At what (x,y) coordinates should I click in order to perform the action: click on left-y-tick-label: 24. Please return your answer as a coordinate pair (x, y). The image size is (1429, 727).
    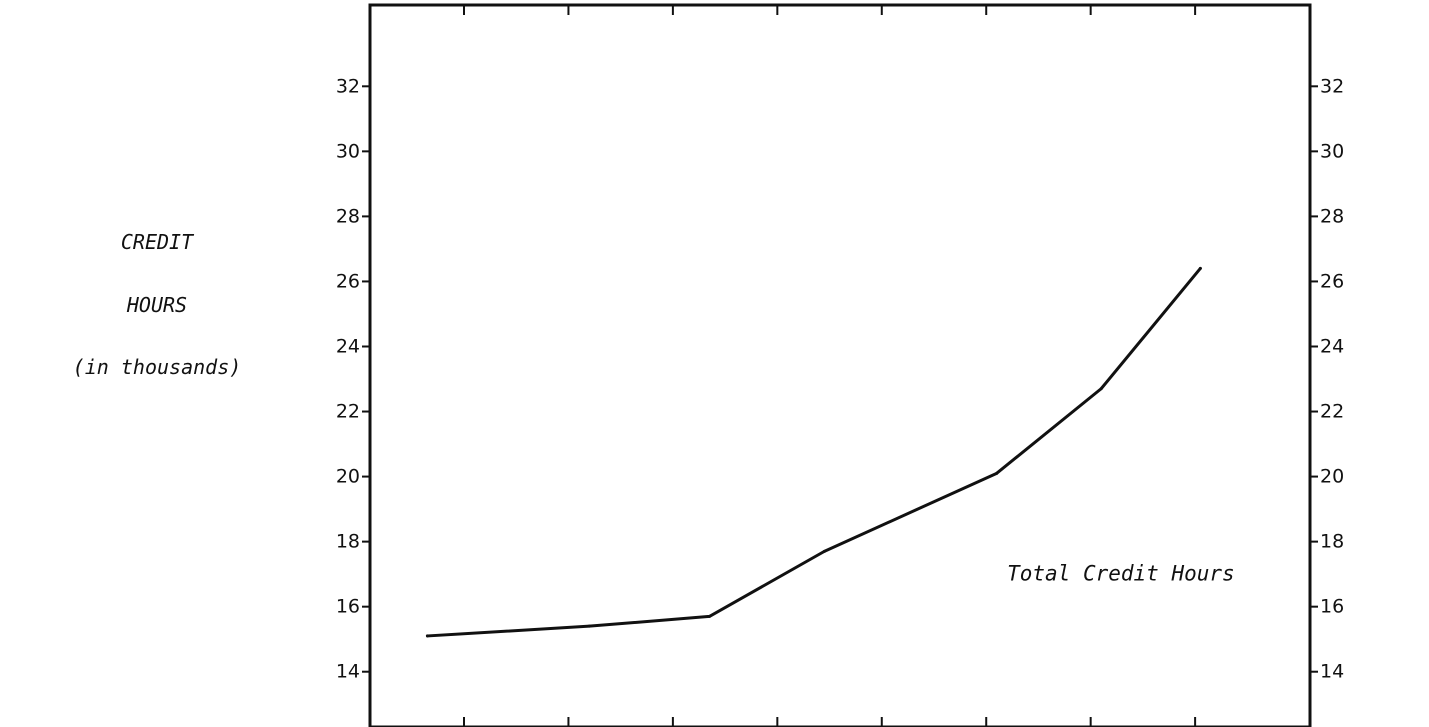
    Looking at the image, I should click on (348, 346).